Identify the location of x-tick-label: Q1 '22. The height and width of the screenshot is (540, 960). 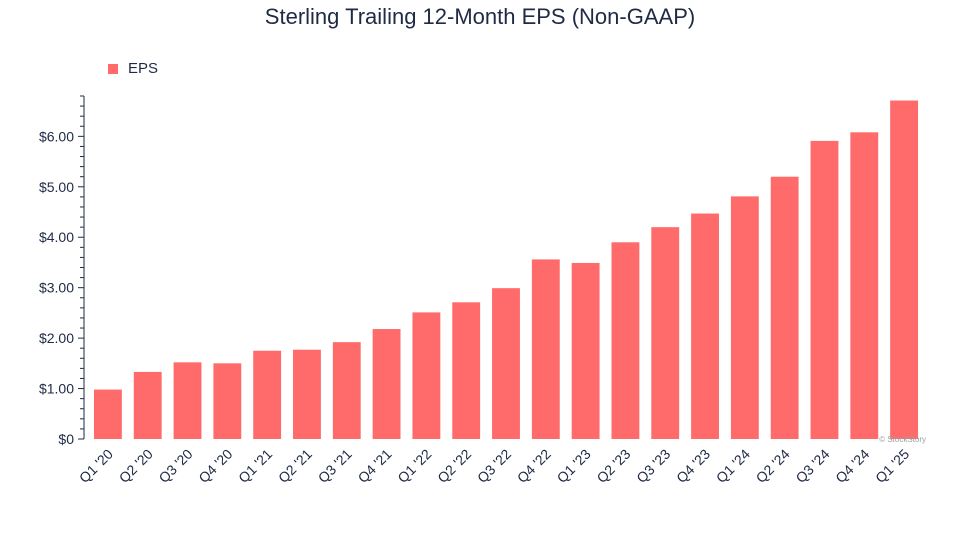
(414, 466).